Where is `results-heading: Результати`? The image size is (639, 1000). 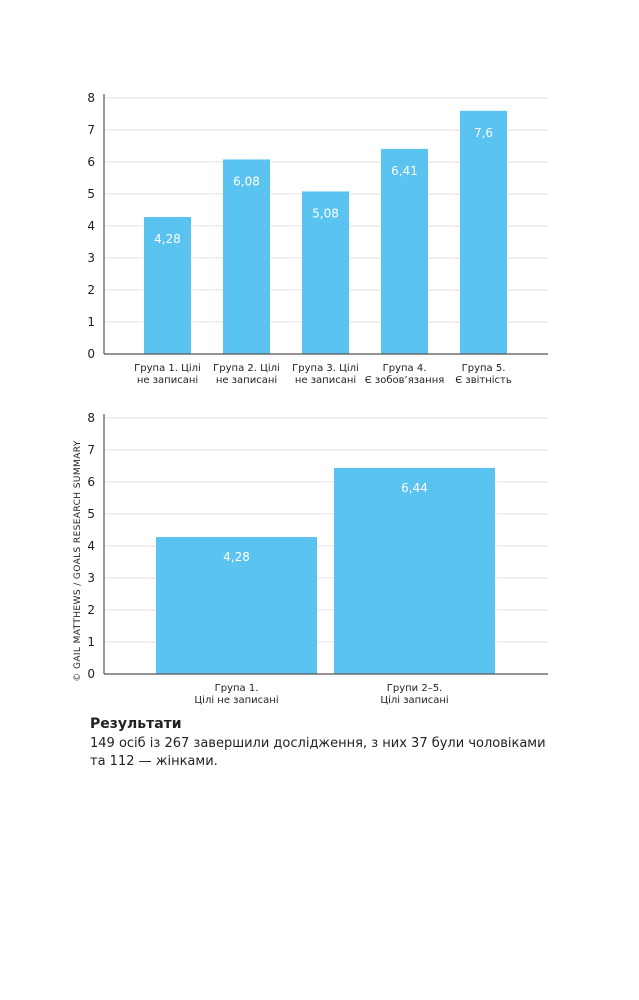
results-heading: Результати is located at coordinates (136, 724).